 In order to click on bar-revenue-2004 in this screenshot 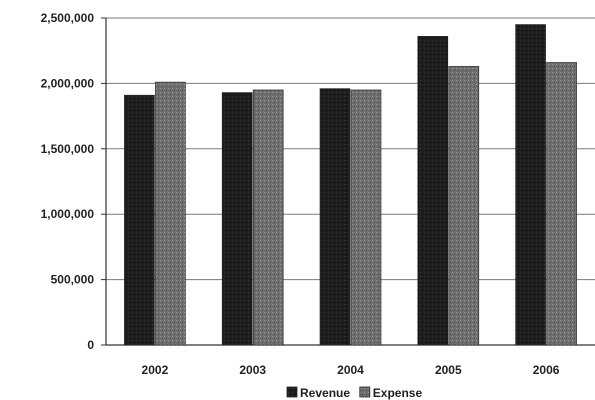, I will do `click(335, 217)`.